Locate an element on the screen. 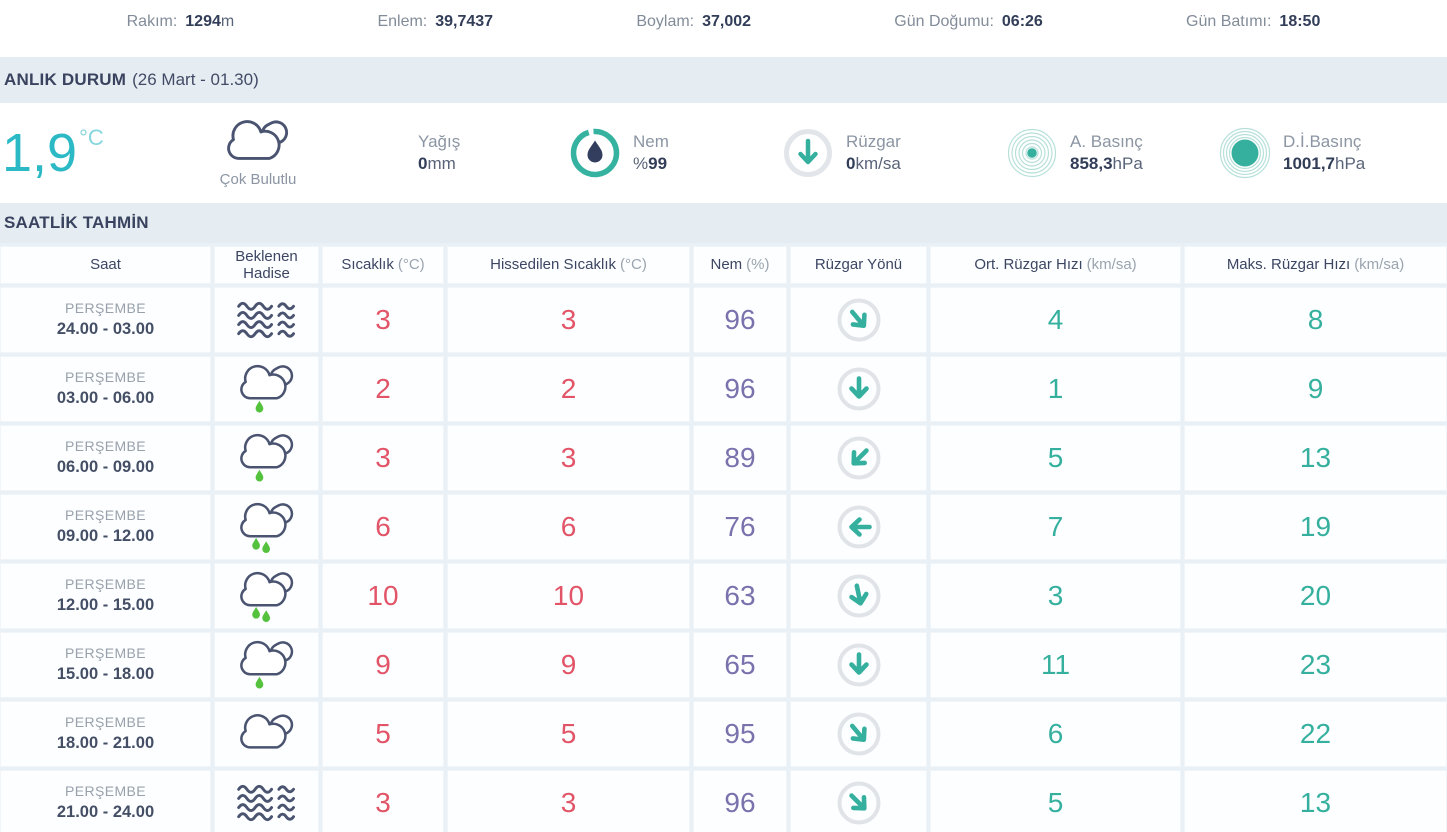  forecast-avg-wind-cell: 1 is located at coordinates (1055, 389).